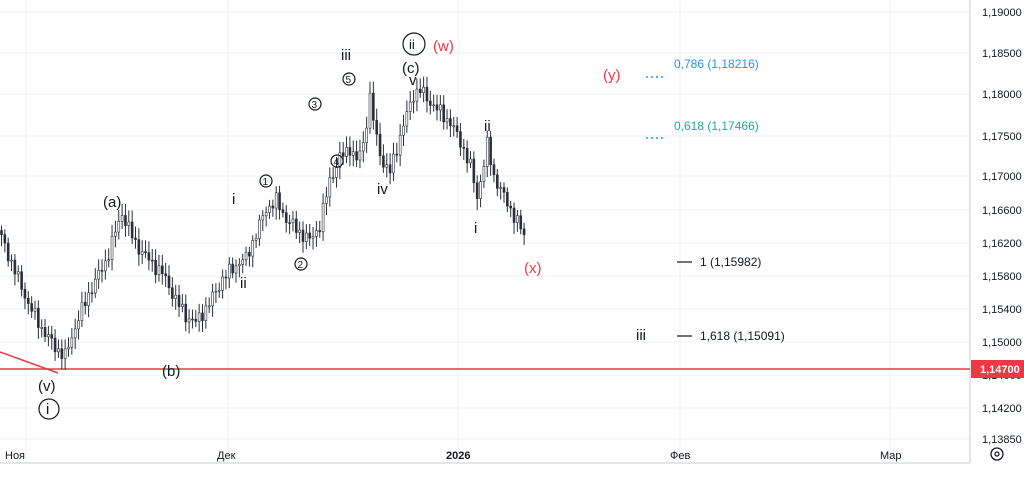 Image resolution: width=1024 pixels, height=494 pixels. Describe the element at coordinates (1002, 310) in the screenshot. I see `y-tick-label: 1,15400` at that location.